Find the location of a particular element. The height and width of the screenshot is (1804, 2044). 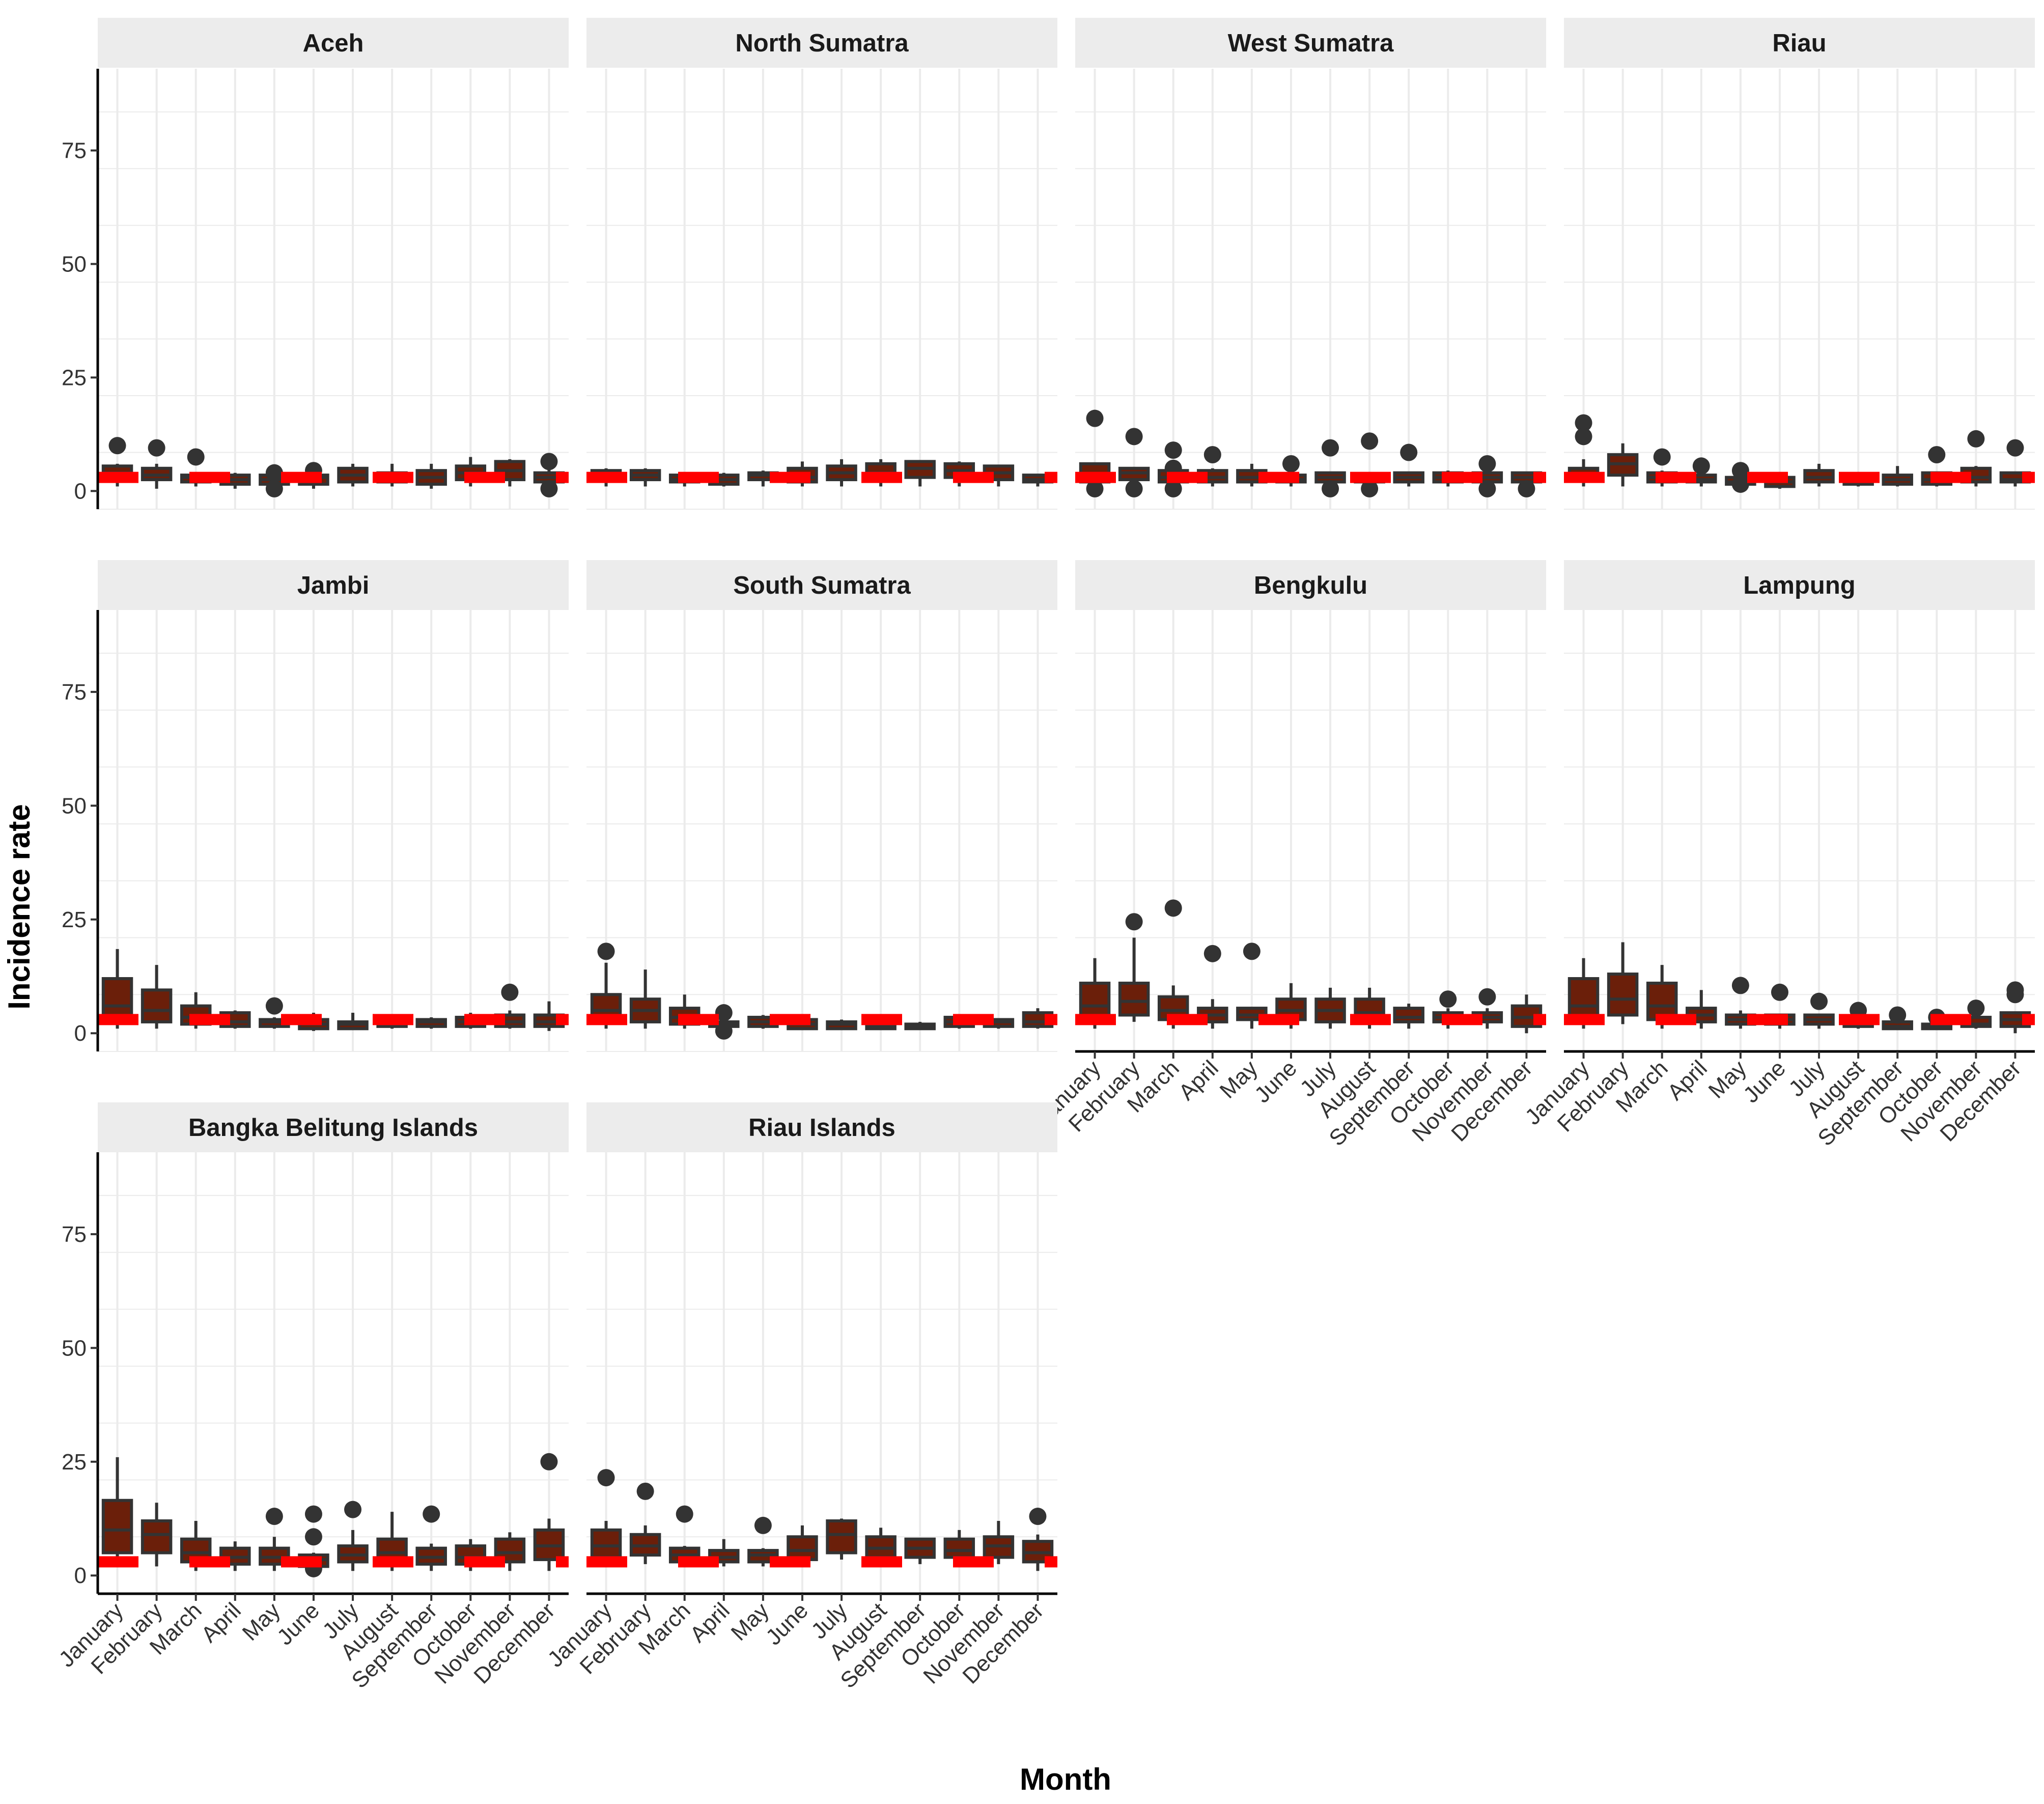

panel-riau: Riau is located at coordinates (1799, 264).